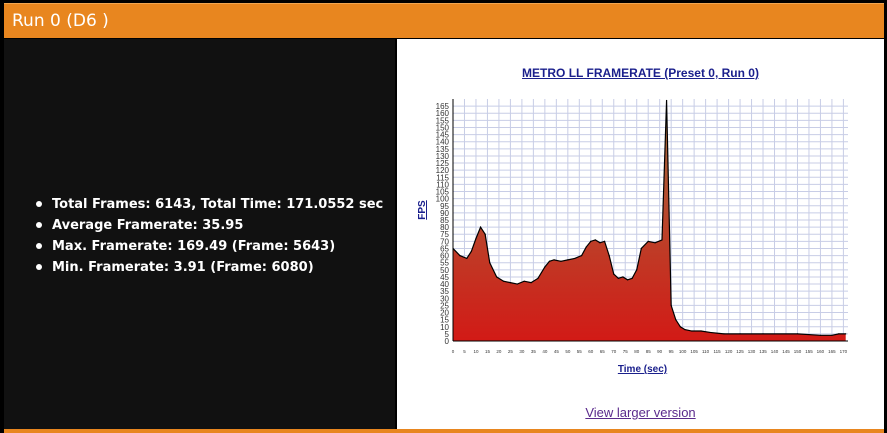 The image size is (887, 433). Describe the element at coordinates (640, 412) in the screenshot. I see `view-larger-link: View larger version` at that location.